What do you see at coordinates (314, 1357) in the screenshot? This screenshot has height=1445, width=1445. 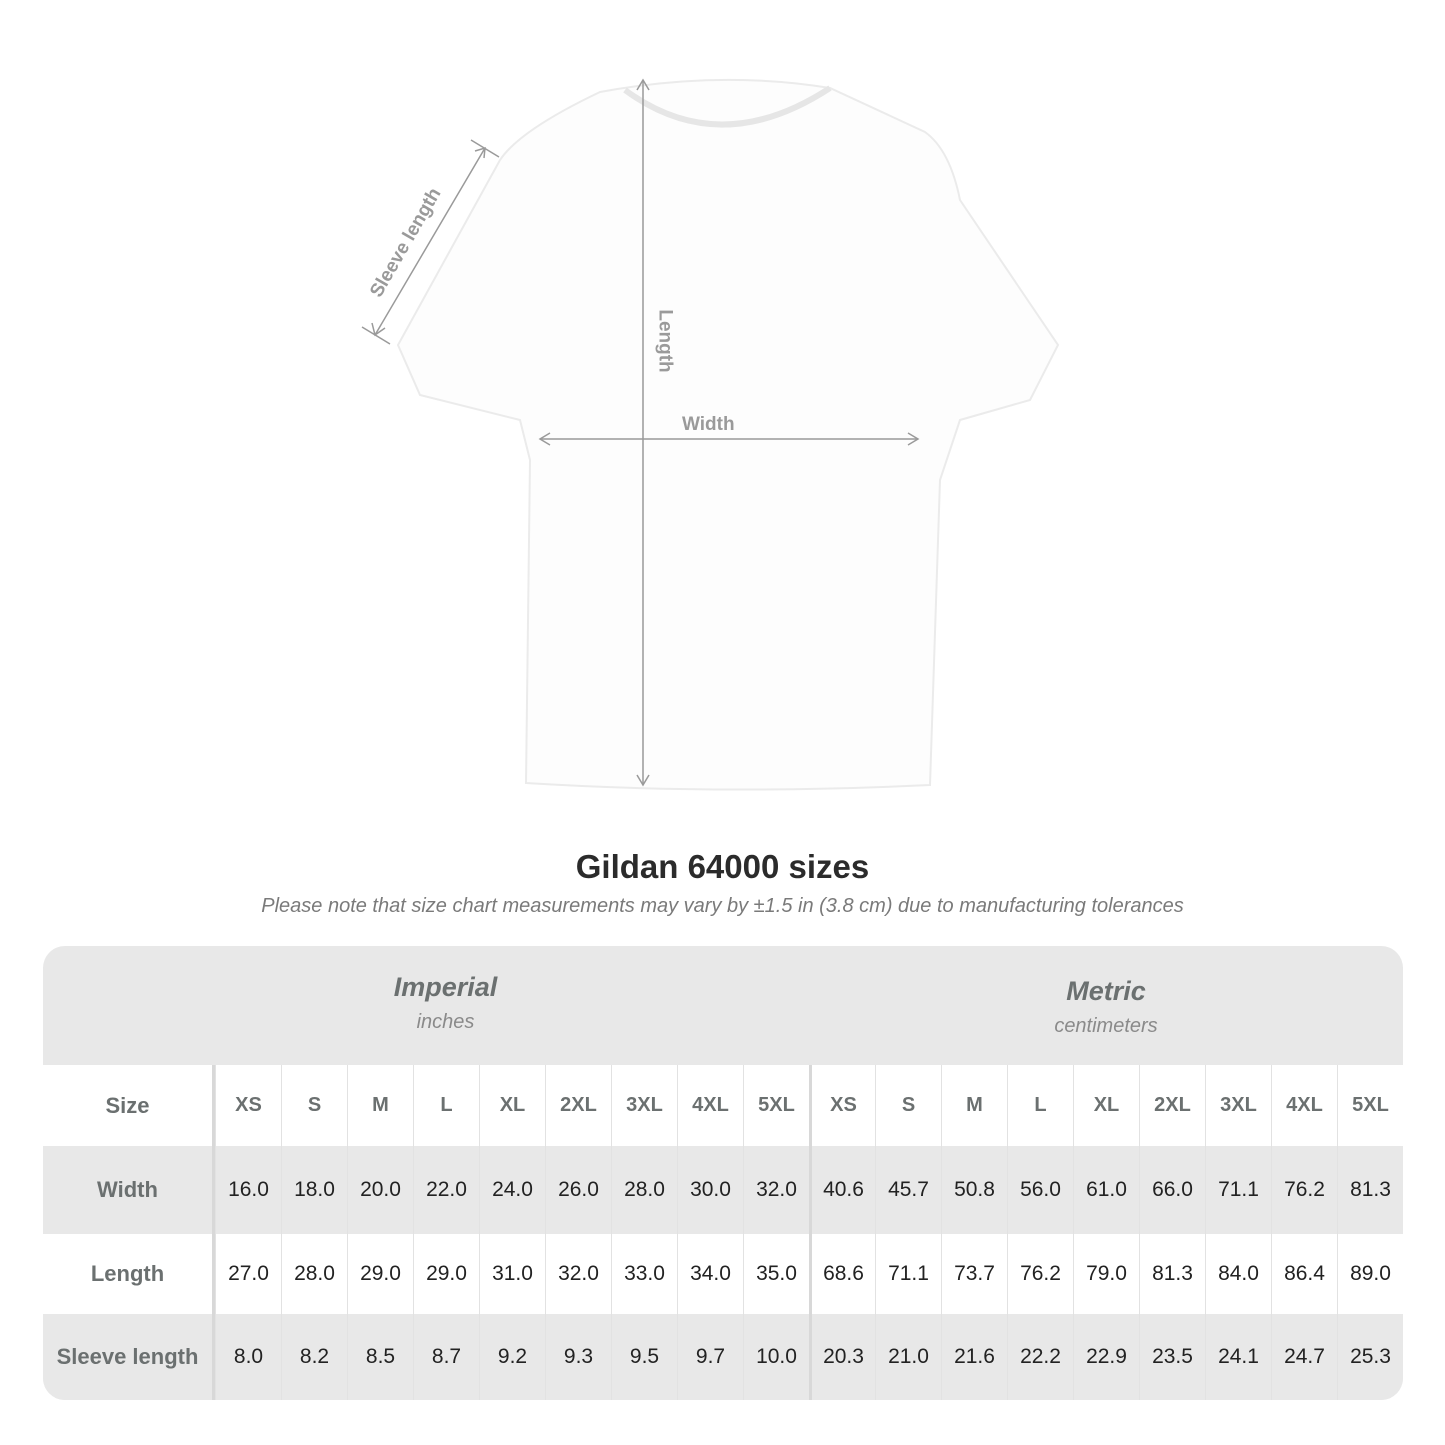 I see `imperial-value-cell: 8.2` at bounding box center [314, 1357].